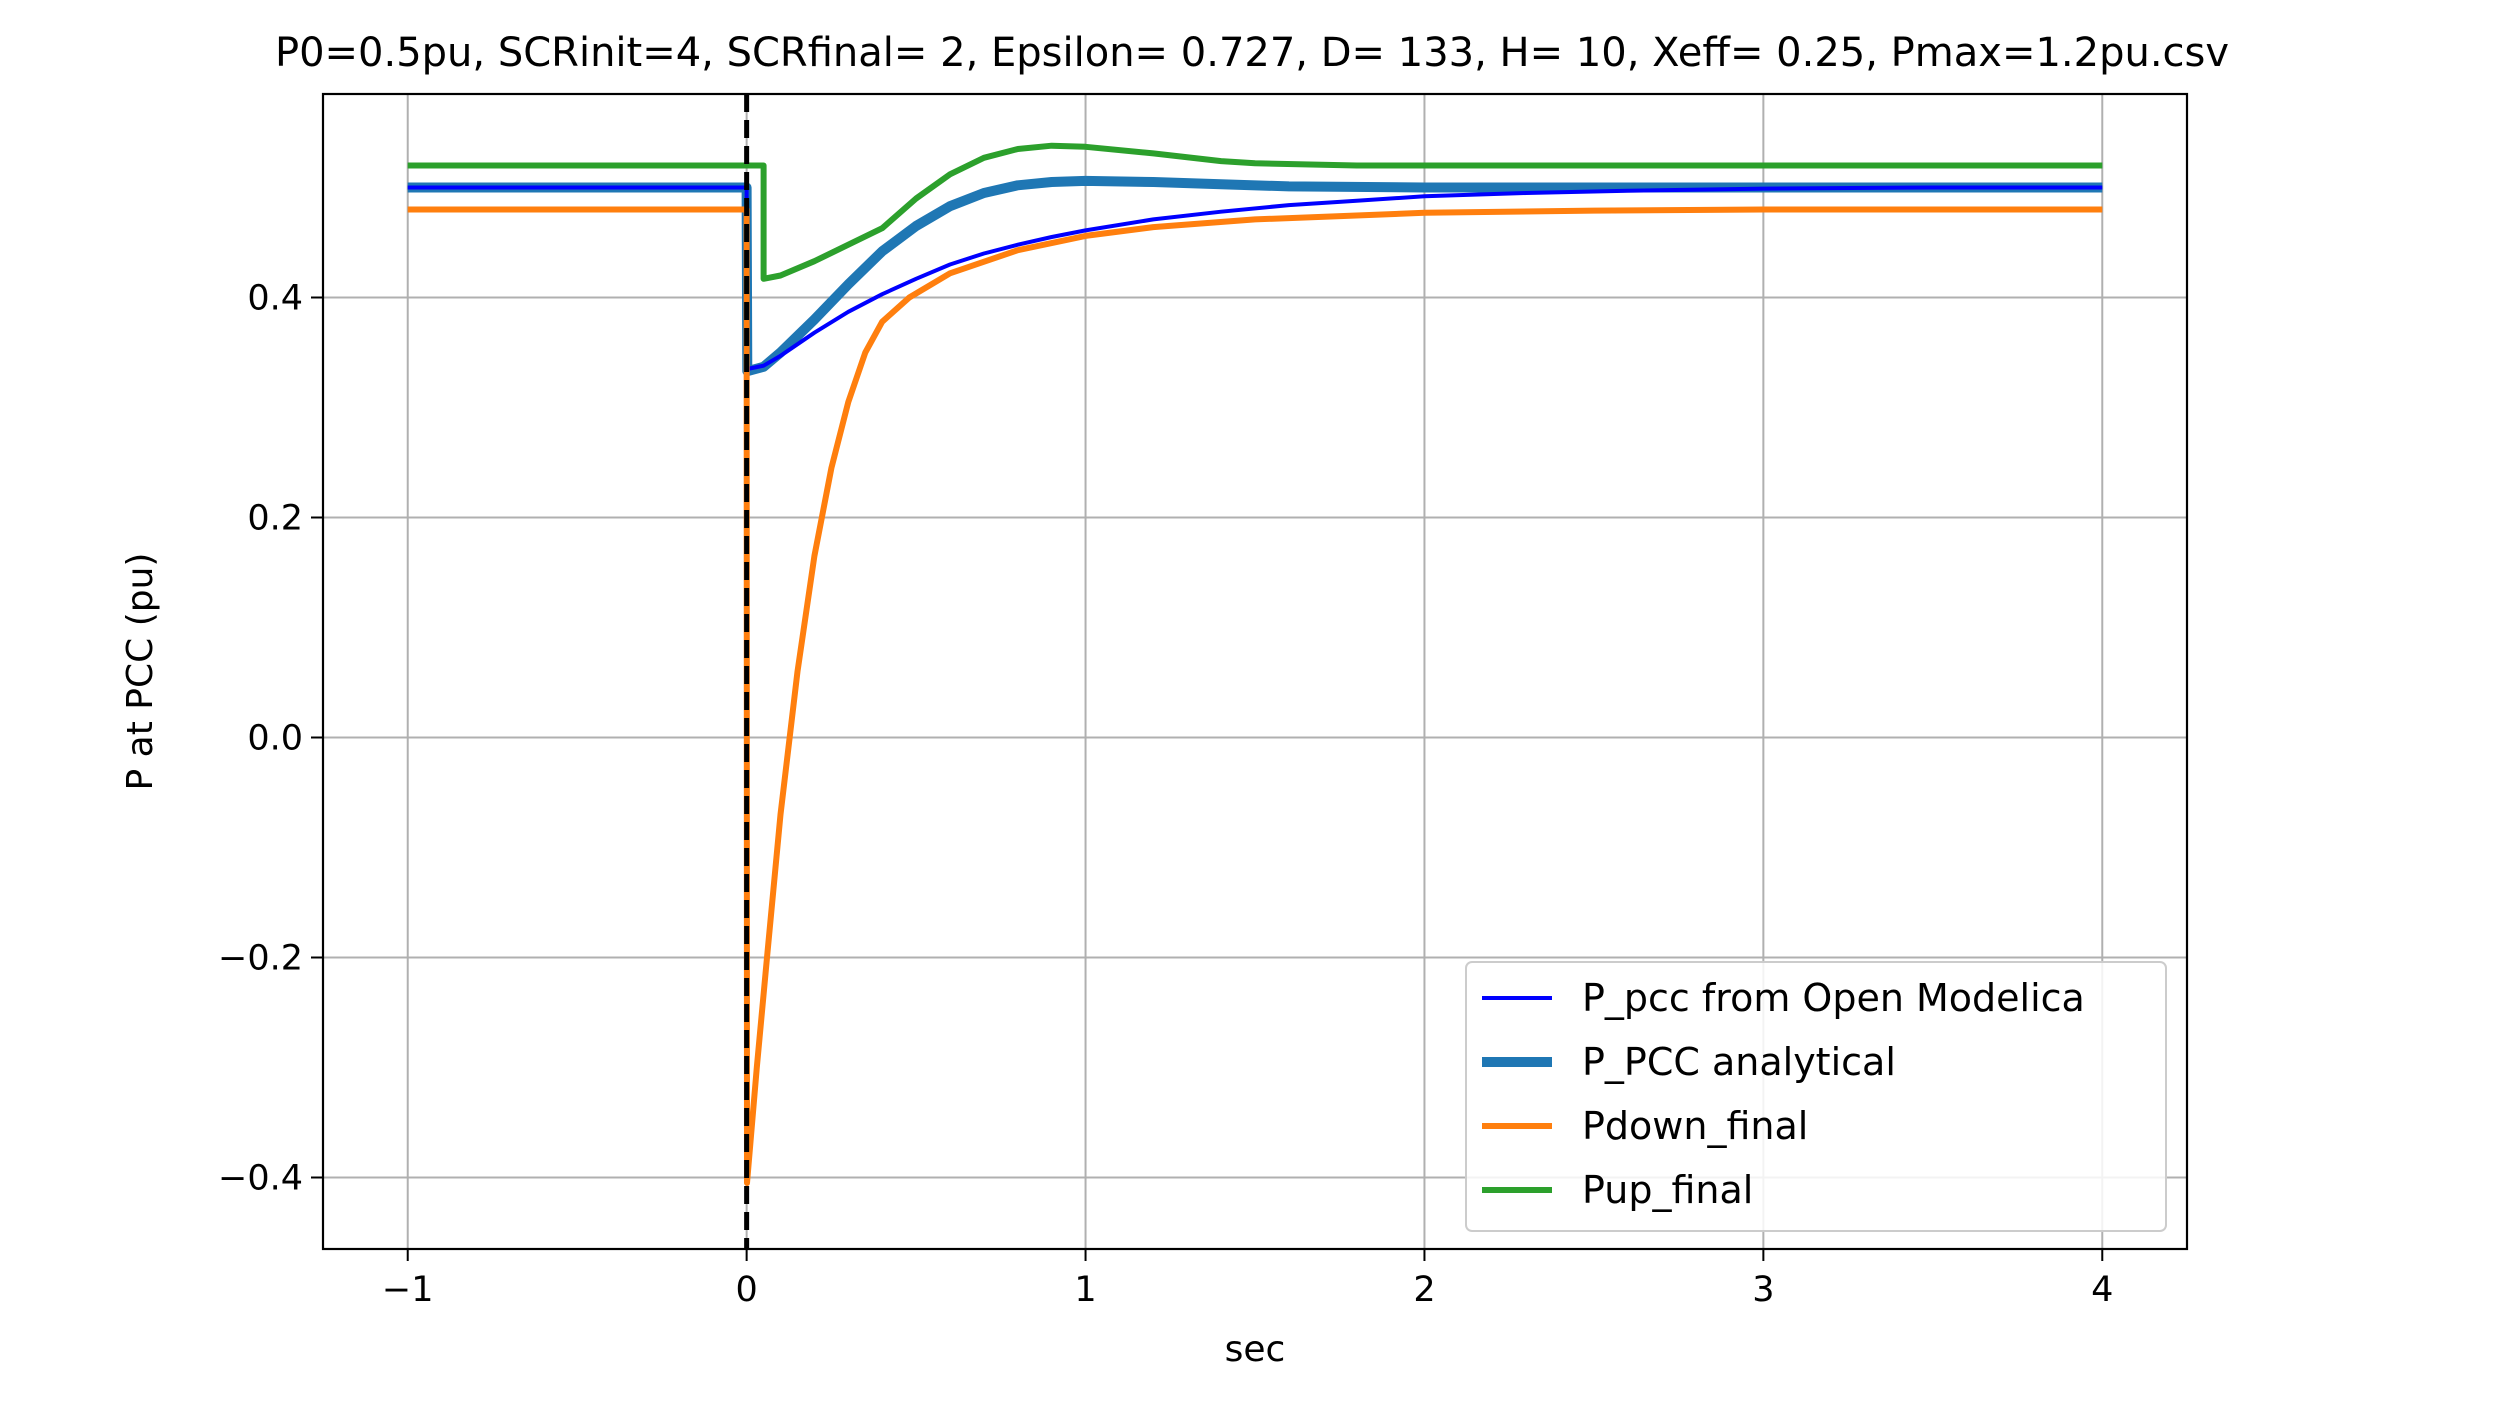  Describe the element at coordinates (275, 299) in the screenshot. I see `y-tick-label: 0.4` at that location.